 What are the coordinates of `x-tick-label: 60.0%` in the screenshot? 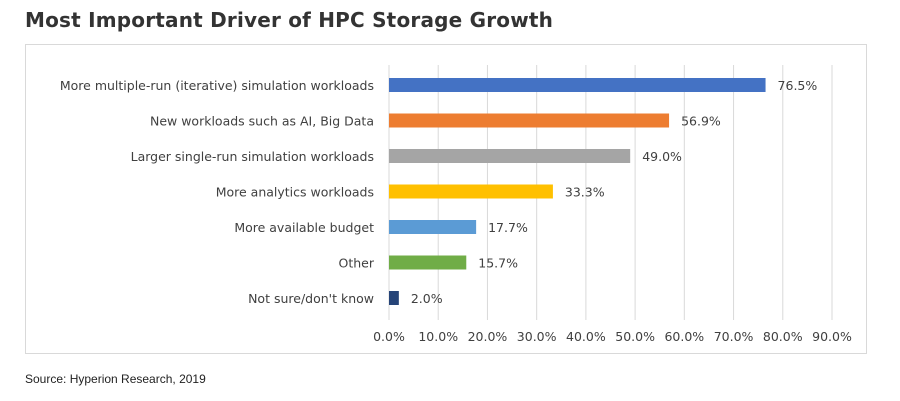 It's located at (684, 336).